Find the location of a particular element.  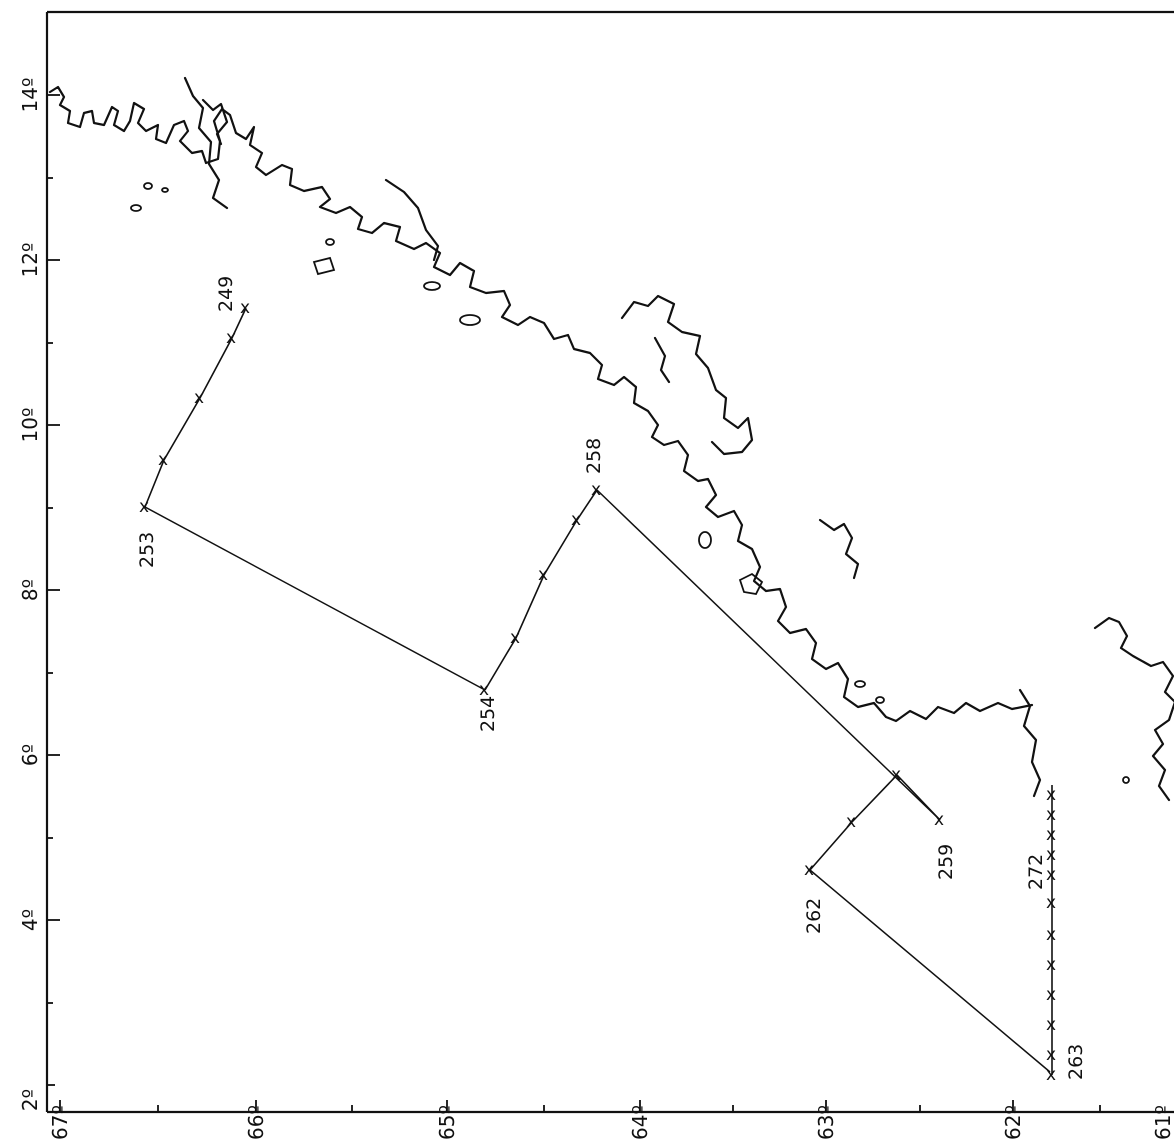

y-tick-labels: 14º 12º 10º 8º 6º 4º 2º is located at coordinates (30, 595).